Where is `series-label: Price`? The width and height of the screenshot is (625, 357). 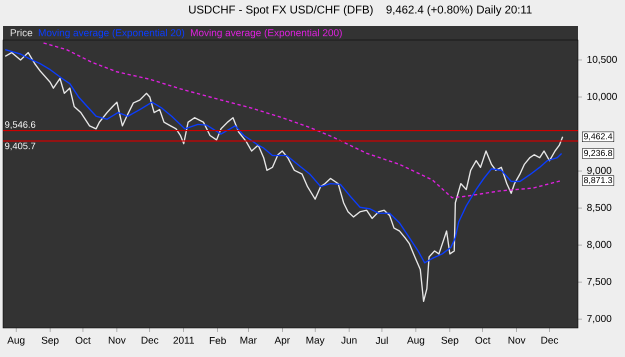 series-label: Price is located at coordinates (21, 32).